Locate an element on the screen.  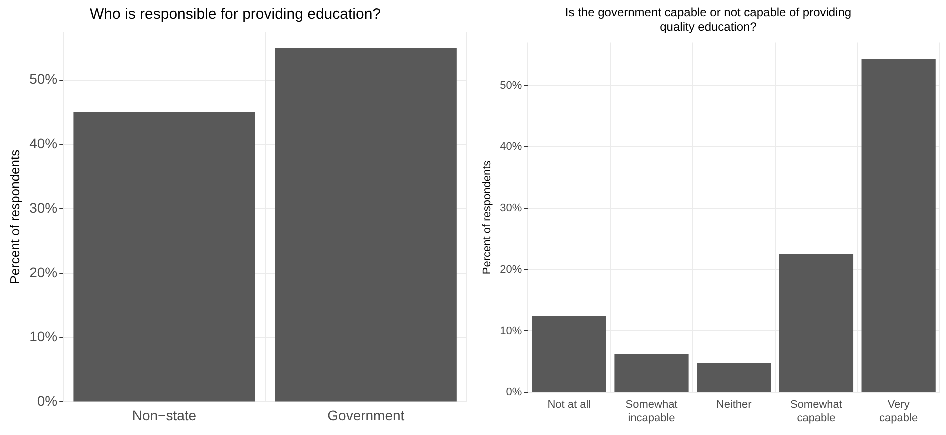
x-tick-label: Government is located at coordinates (366, 415).